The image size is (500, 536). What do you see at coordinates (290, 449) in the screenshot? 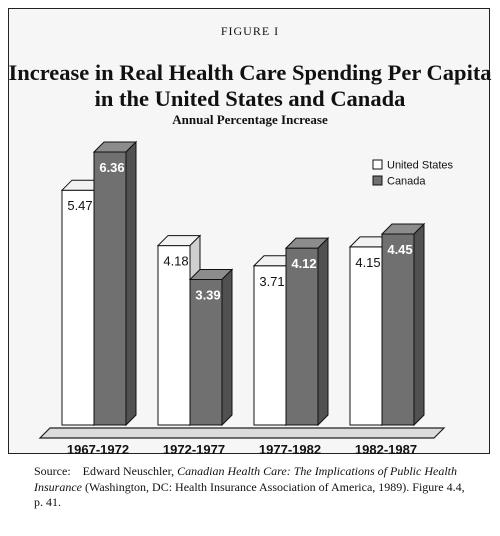
I see `category-label: 1977-1982` at bounding box center [290, 449].